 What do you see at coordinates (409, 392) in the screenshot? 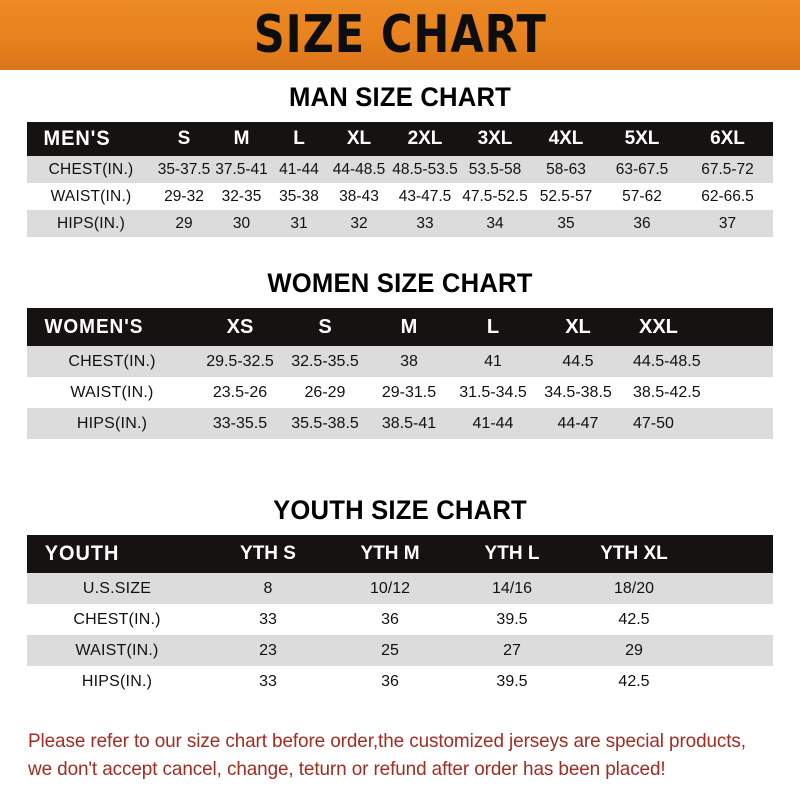
I see `women-waist-m: 29-31.5` at bounding box center [409, 392].